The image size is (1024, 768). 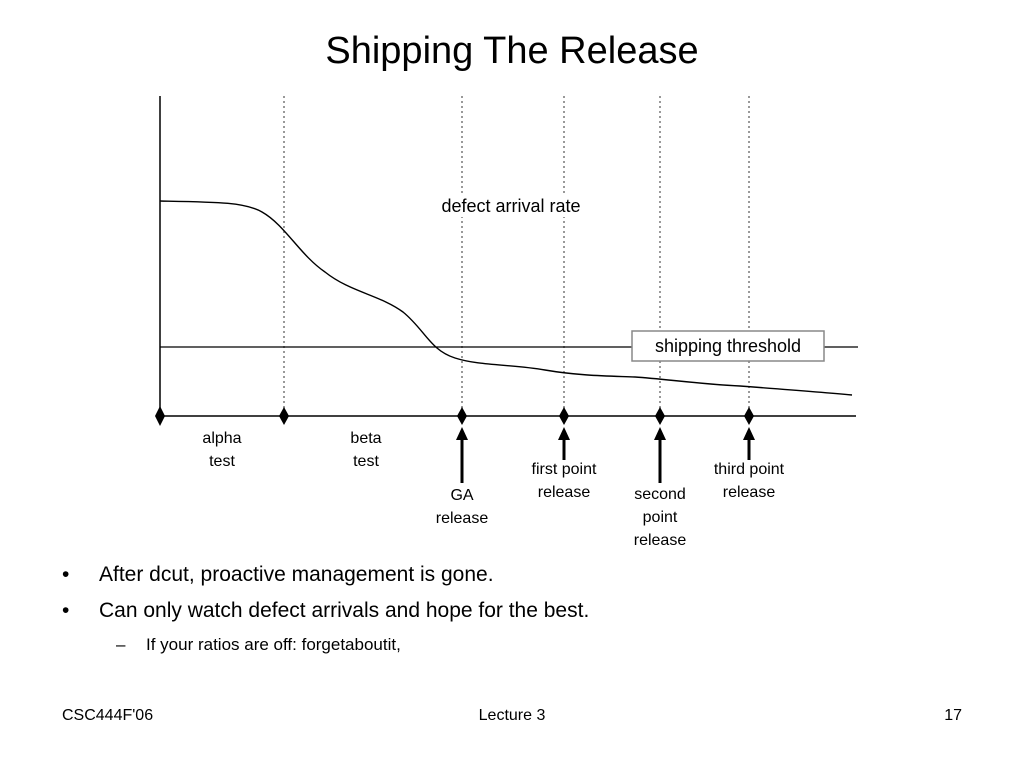 What do you see at coordinates (221, 438) in the screenshot?
I see `phase-label-alpha-line1: alpha` at bounding box center [221, 438].